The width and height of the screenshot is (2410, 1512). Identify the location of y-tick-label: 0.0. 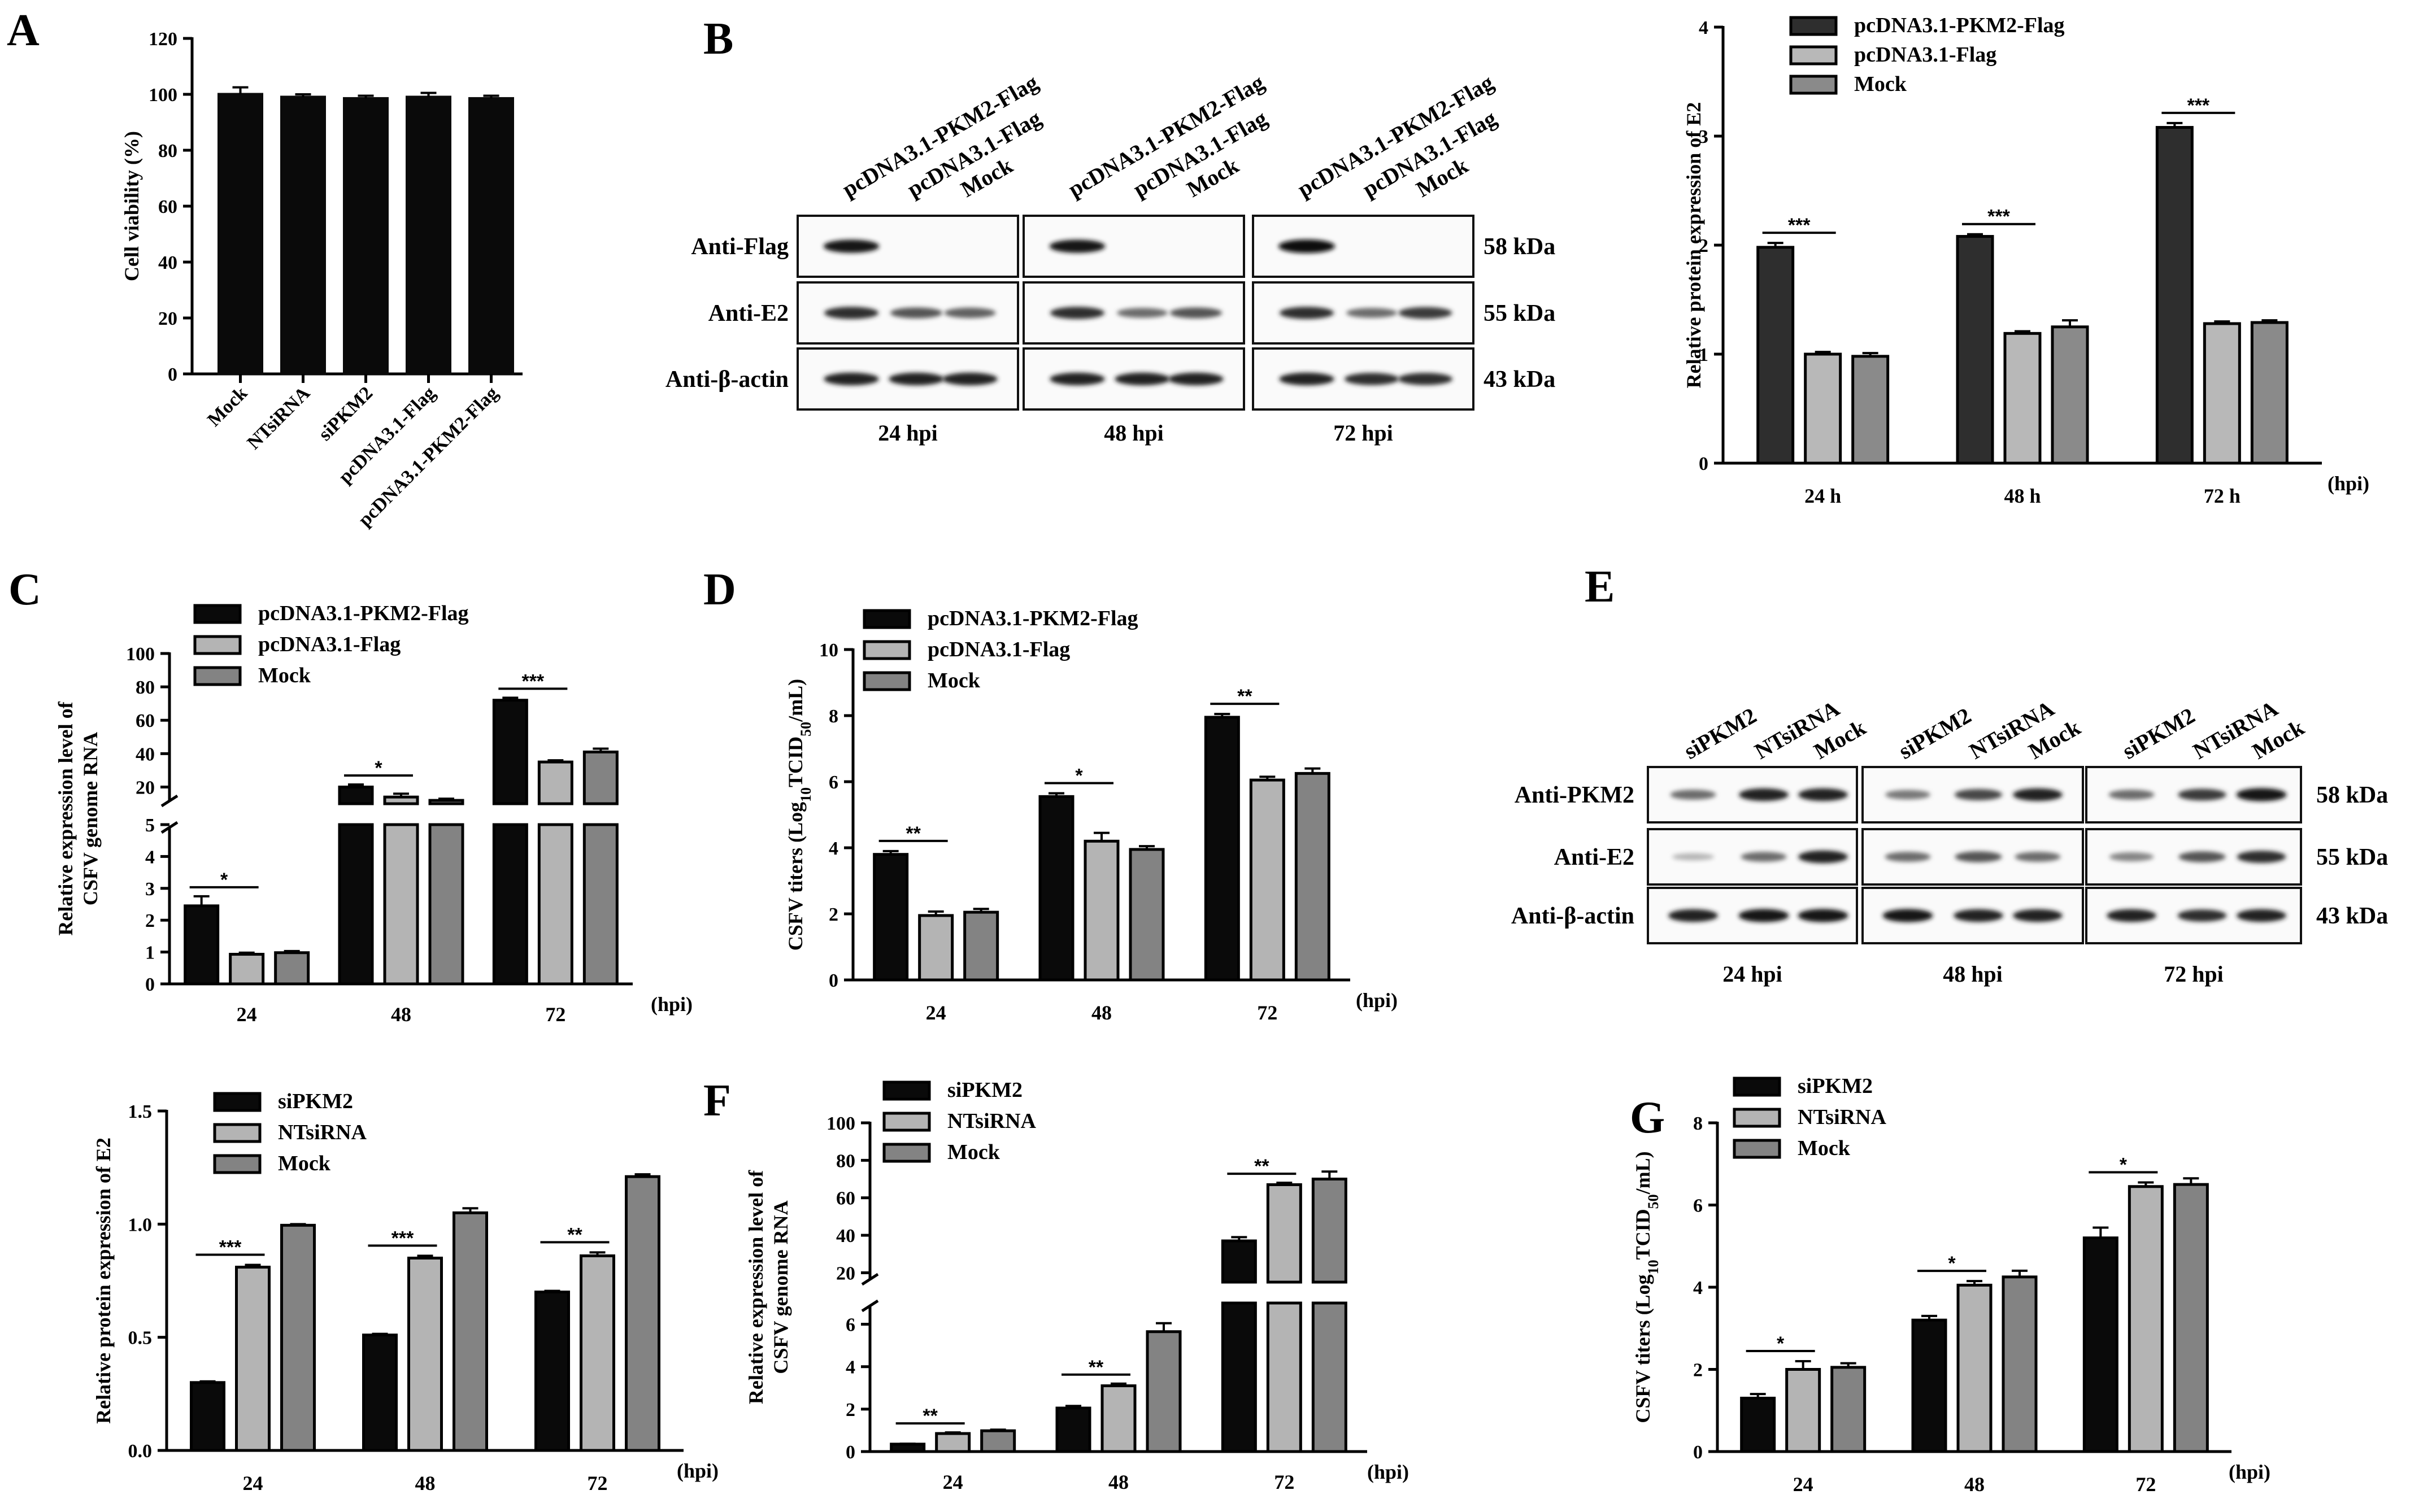
(140, 1452).